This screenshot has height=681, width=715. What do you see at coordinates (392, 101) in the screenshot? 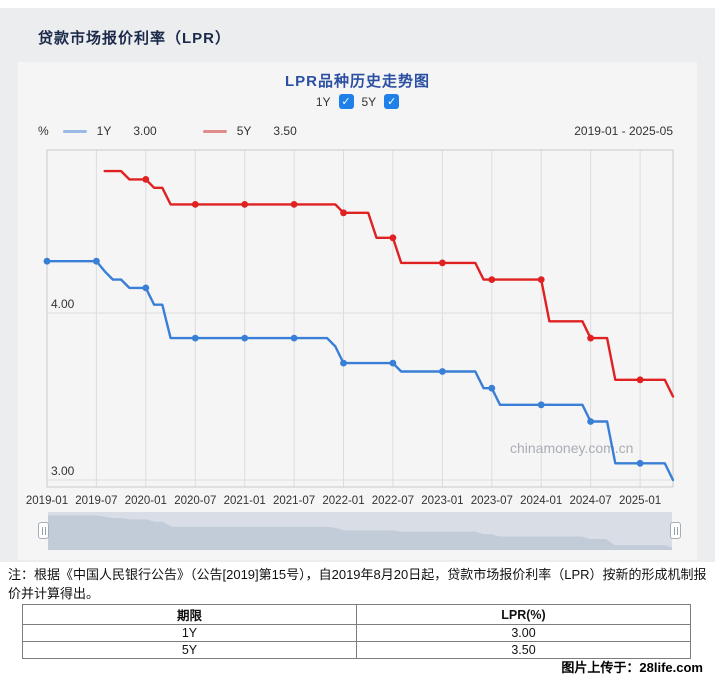
I see `checkbox-5y: ✓` at bounding box center [392, 101].